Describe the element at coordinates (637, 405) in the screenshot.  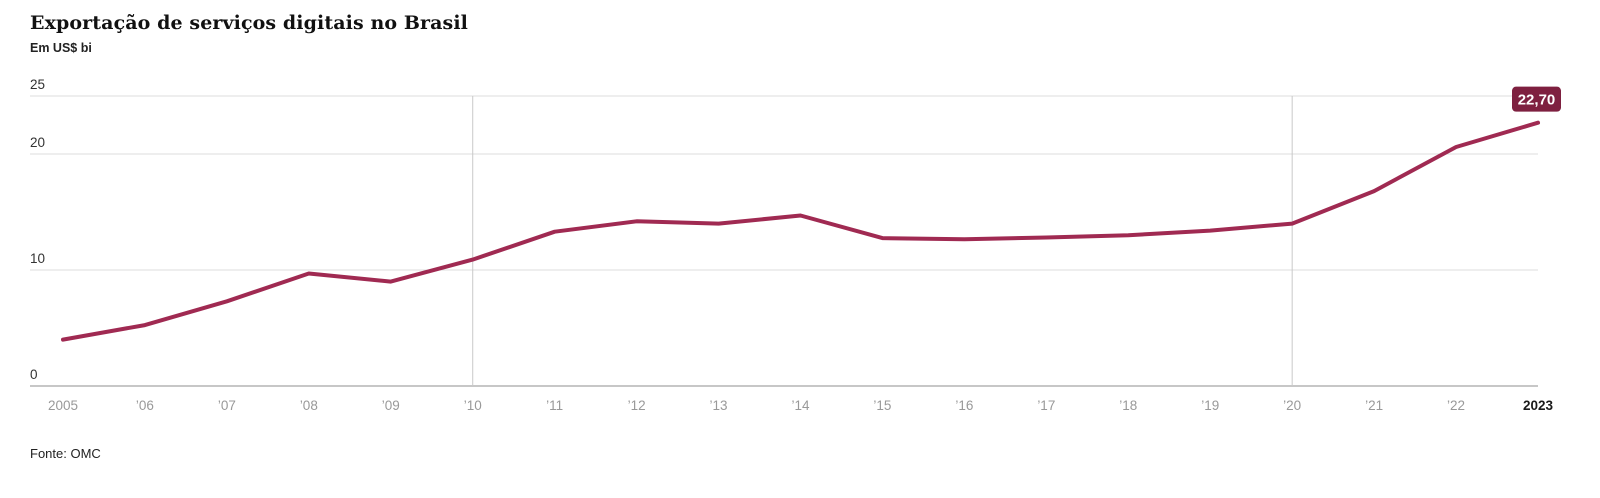
I see `x-tick-label-2012: ’12` at that location.